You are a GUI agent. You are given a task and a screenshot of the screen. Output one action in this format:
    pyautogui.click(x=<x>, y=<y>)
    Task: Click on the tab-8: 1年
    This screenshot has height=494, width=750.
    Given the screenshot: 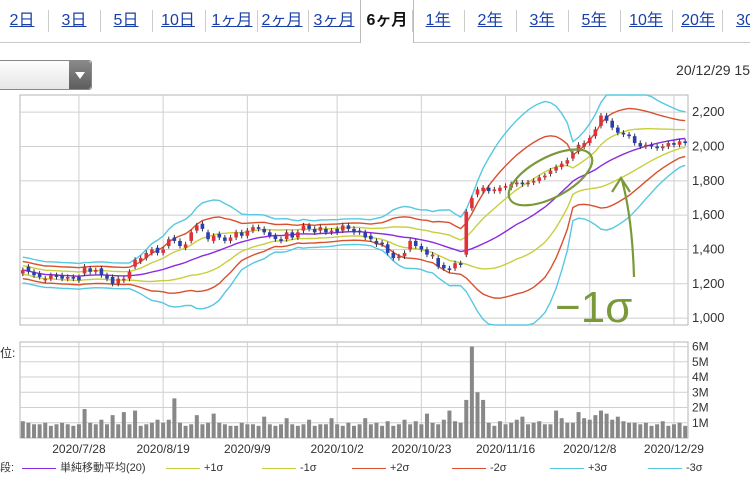 What is the action you would take?
    pyautogui.click(x=438, y=20)
    